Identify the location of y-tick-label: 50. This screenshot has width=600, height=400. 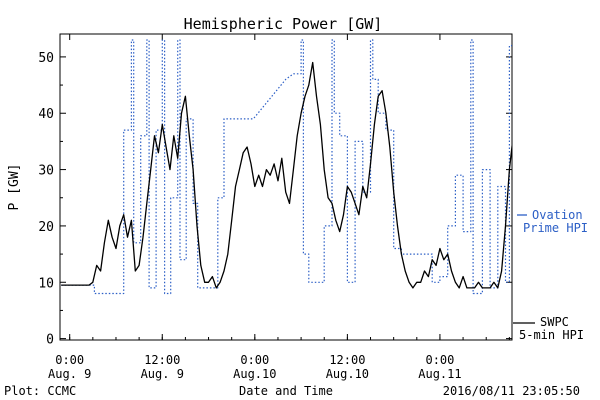
(46, 58).